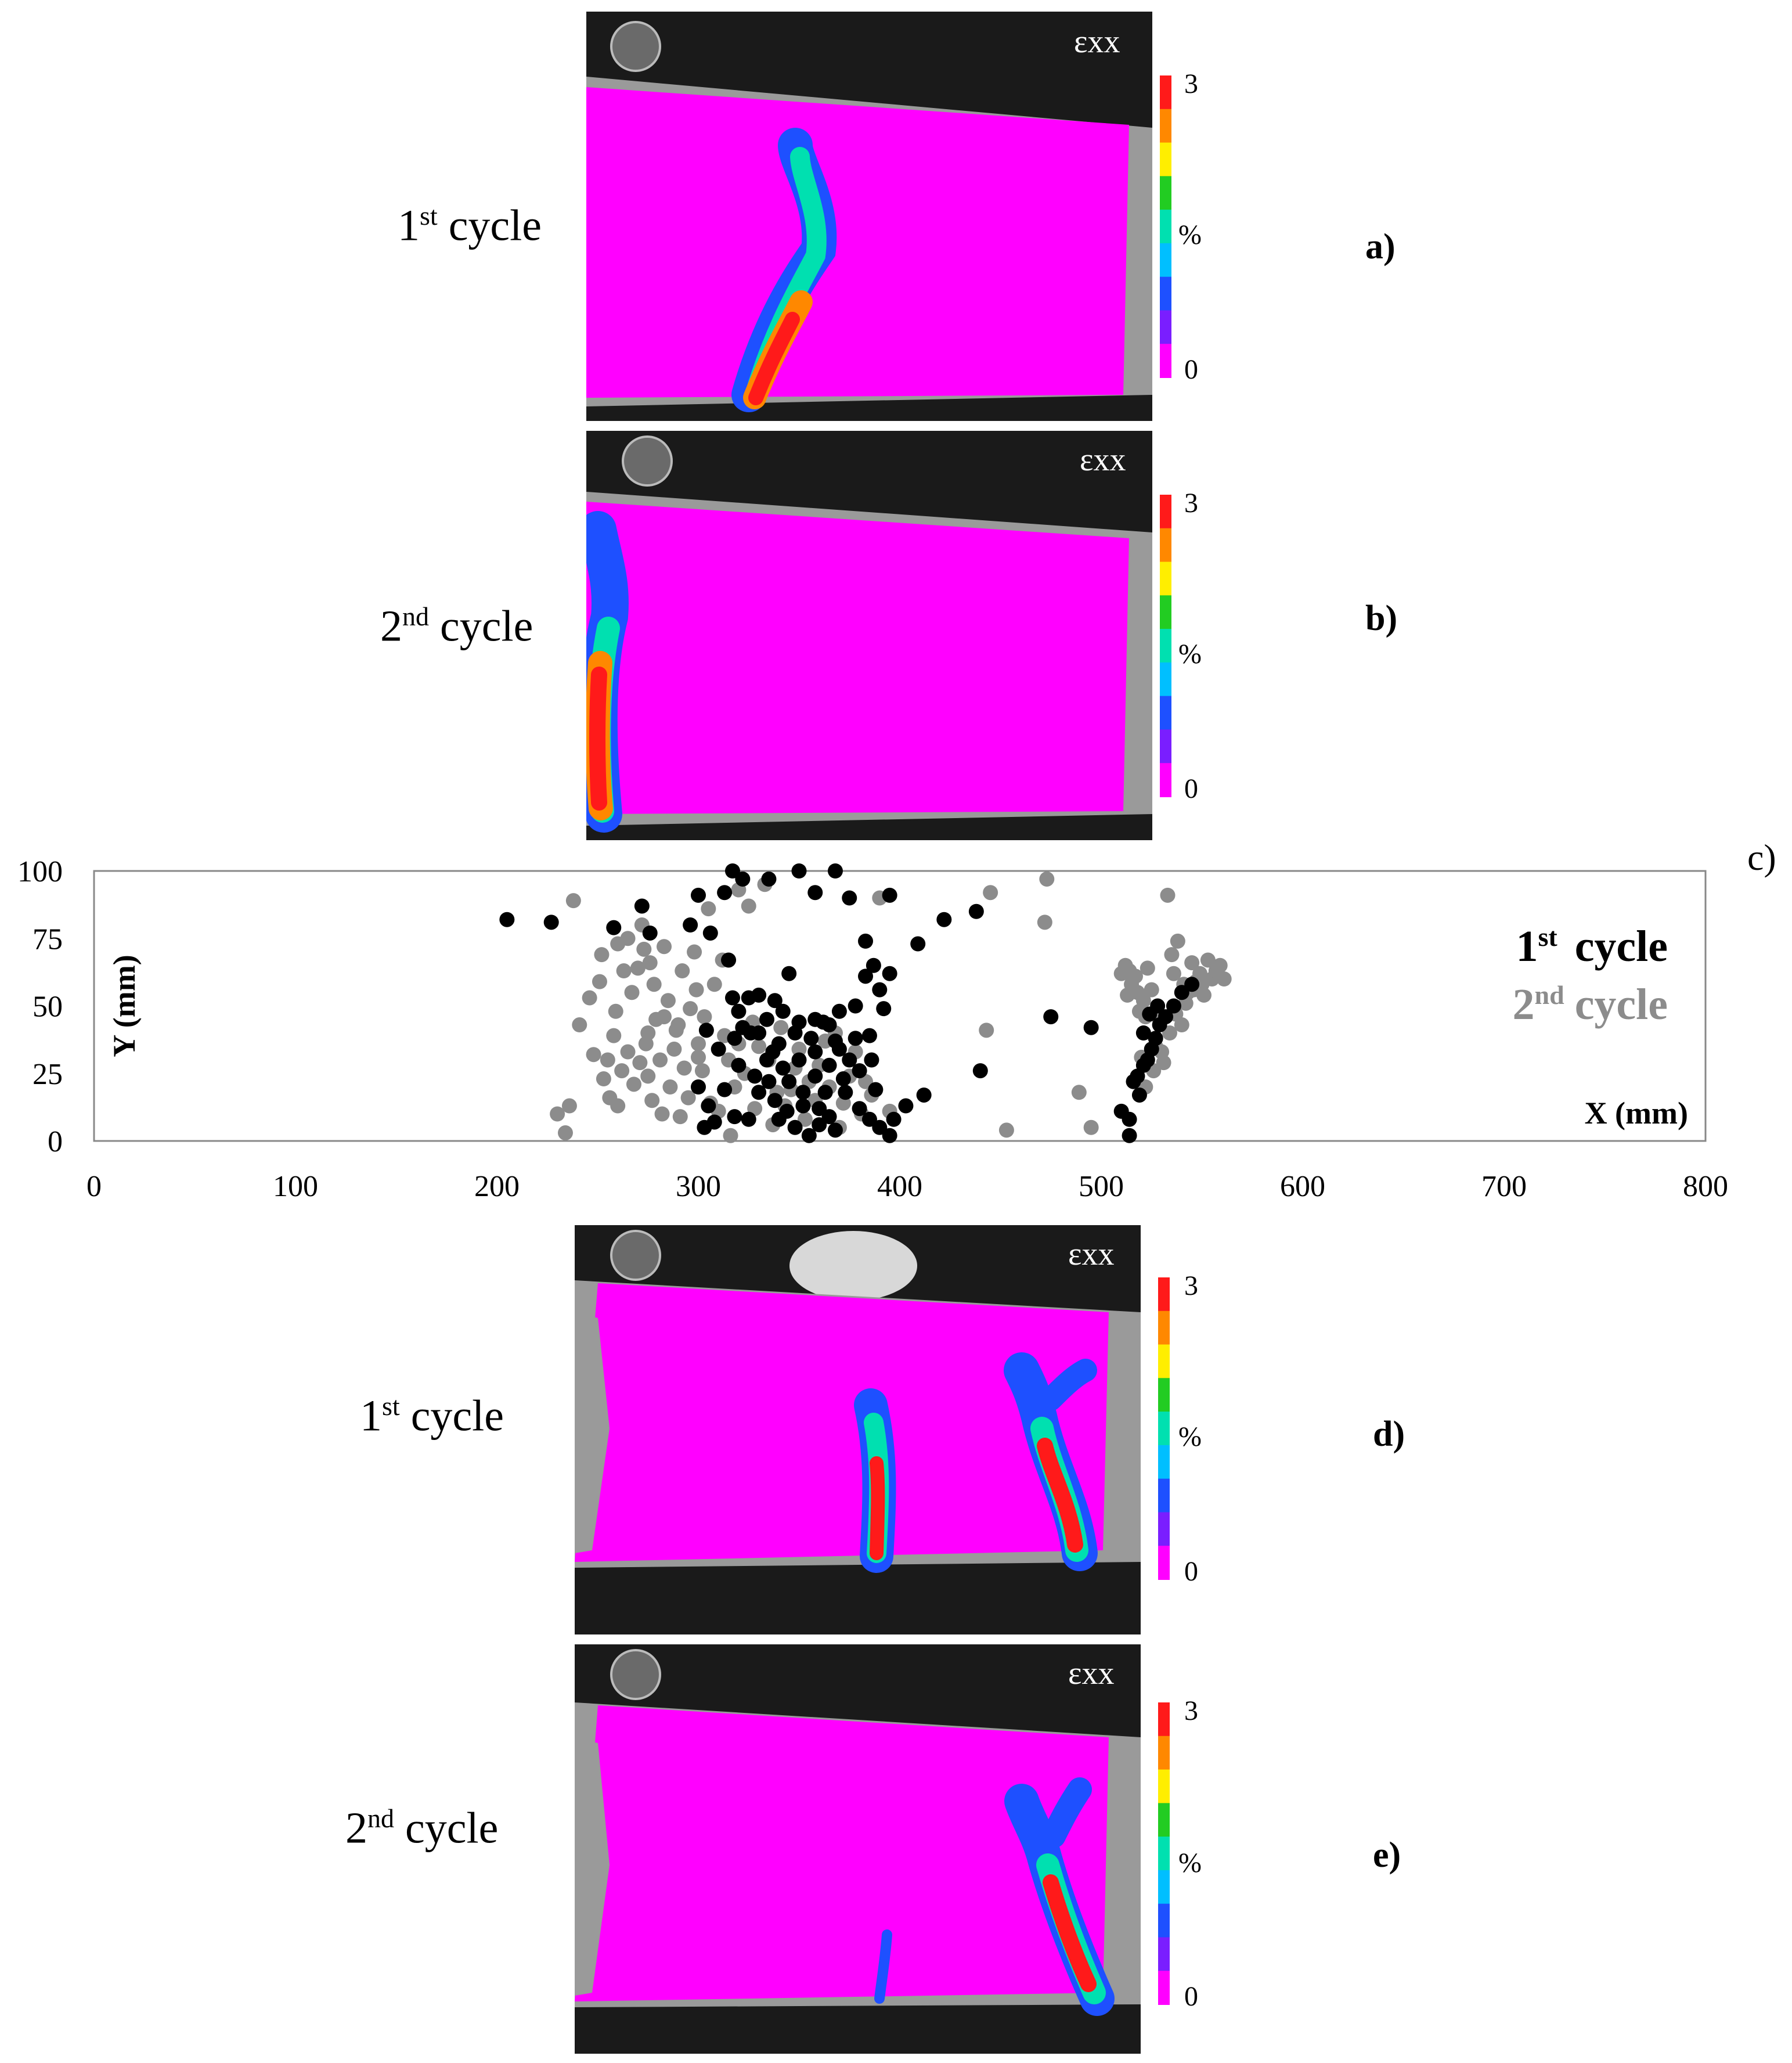  What do you see at coordinates (1387, 1855) in the screenshot?
I see `panel-label-e: e)` at bounding box center [1387, 1855].